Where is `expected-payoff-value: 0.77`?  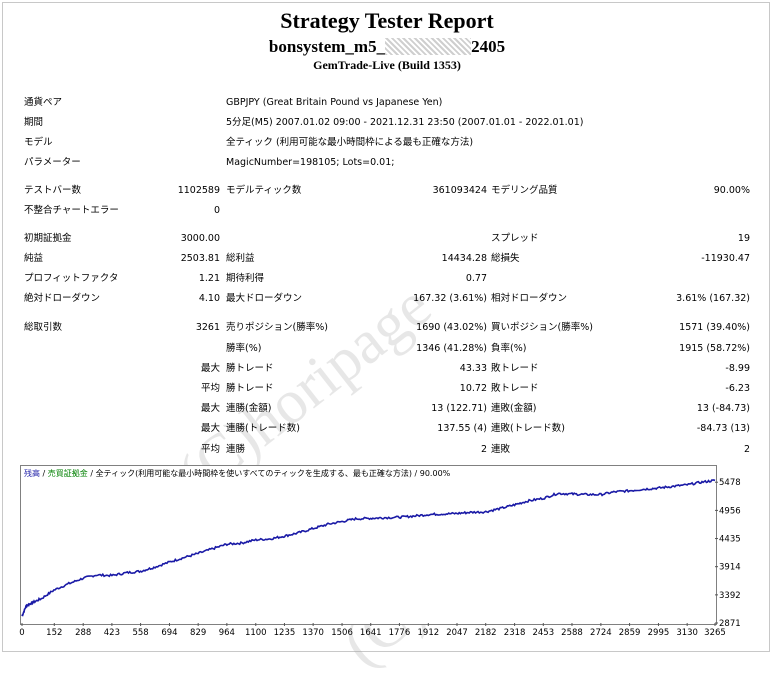 expected-payoff-value: 0.77 is located at coordinates (476, 278).